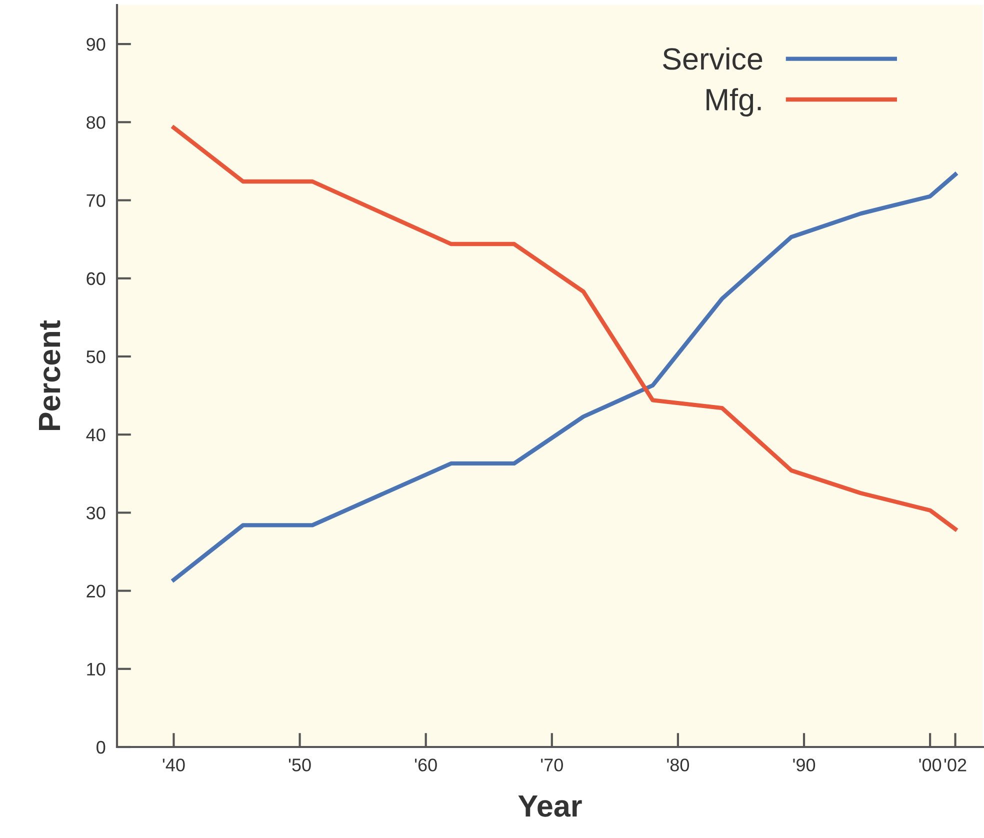 This screenshot has height=838, width=984. I want to click on y-tick-label: 80, so click(96, 122).